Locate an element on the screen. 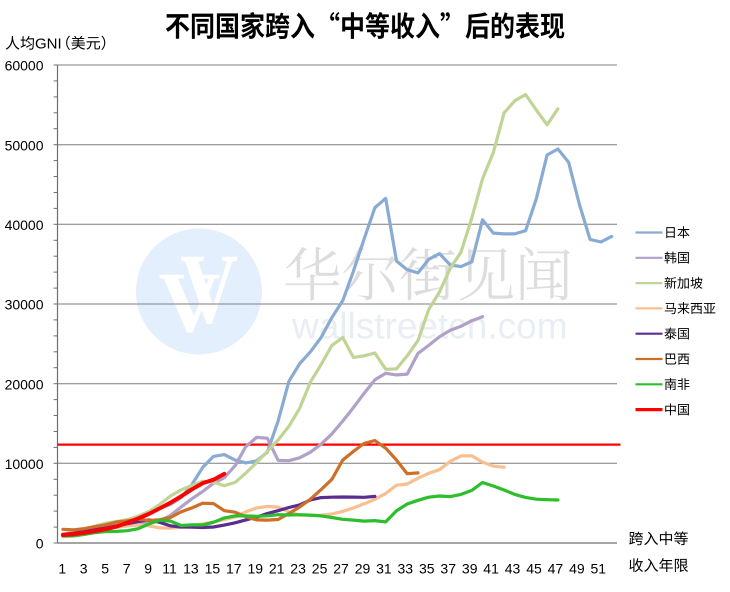 The width and height of the screenshot is (730, 592). svg-text: 31 is located at coordinates (384, 568).